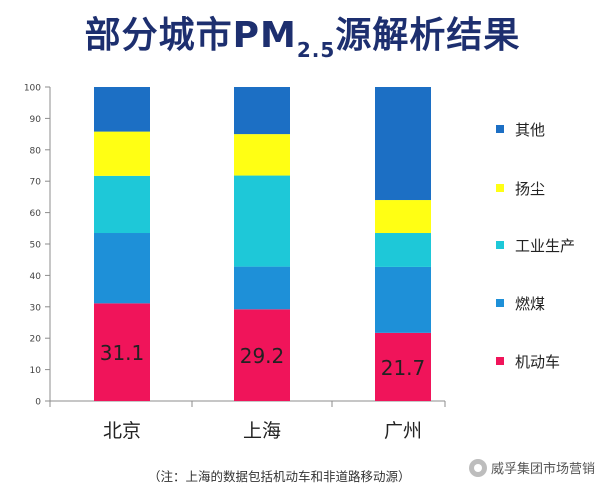 Image resolution: width=605 pixels, height=496 pixels. I want to click on watermark: 威孚集团市场营销, so click(531, 467).